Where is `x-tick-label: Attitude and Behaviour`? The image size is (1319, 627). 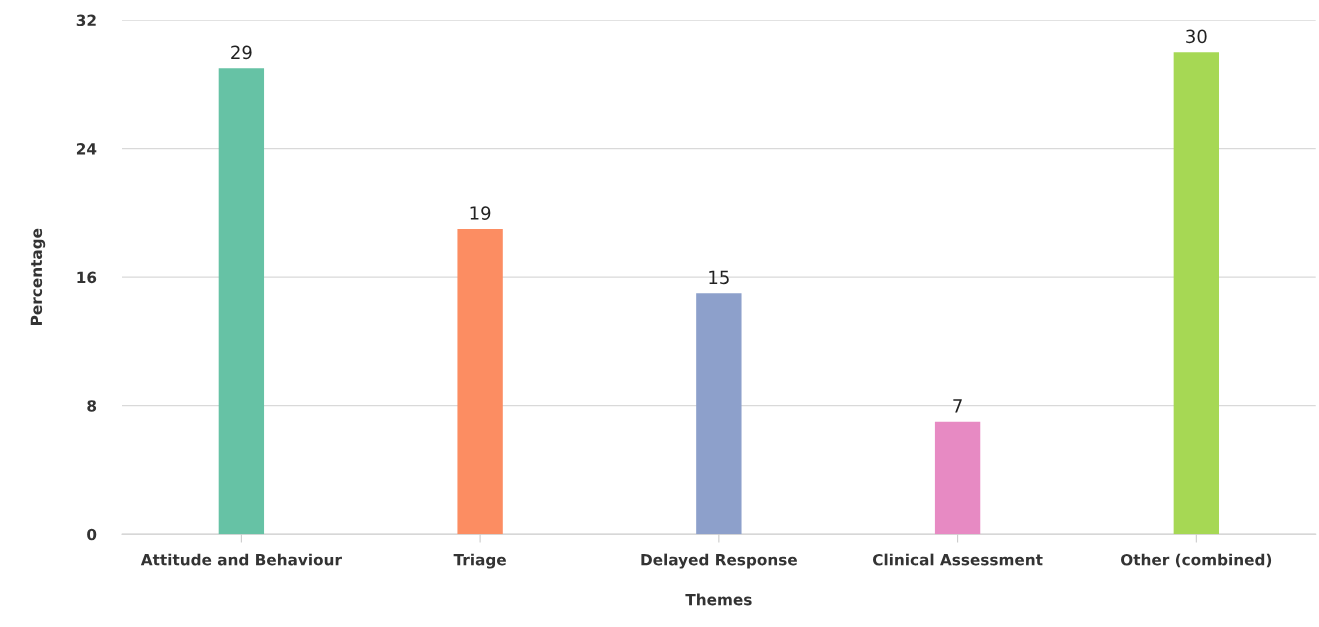
x-tick-label: Attitude and Behaviour is located at coordinates (241, 559).